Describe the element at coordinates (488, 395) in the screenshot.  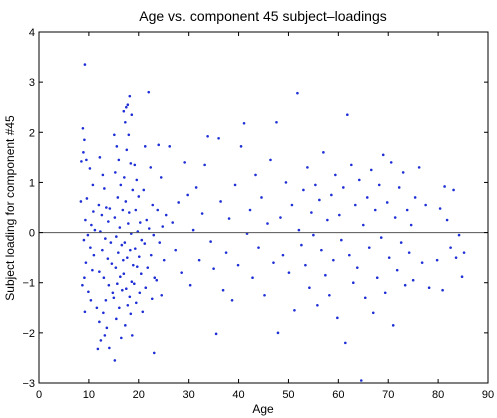
I see `x-tick-label: 90` at that location.